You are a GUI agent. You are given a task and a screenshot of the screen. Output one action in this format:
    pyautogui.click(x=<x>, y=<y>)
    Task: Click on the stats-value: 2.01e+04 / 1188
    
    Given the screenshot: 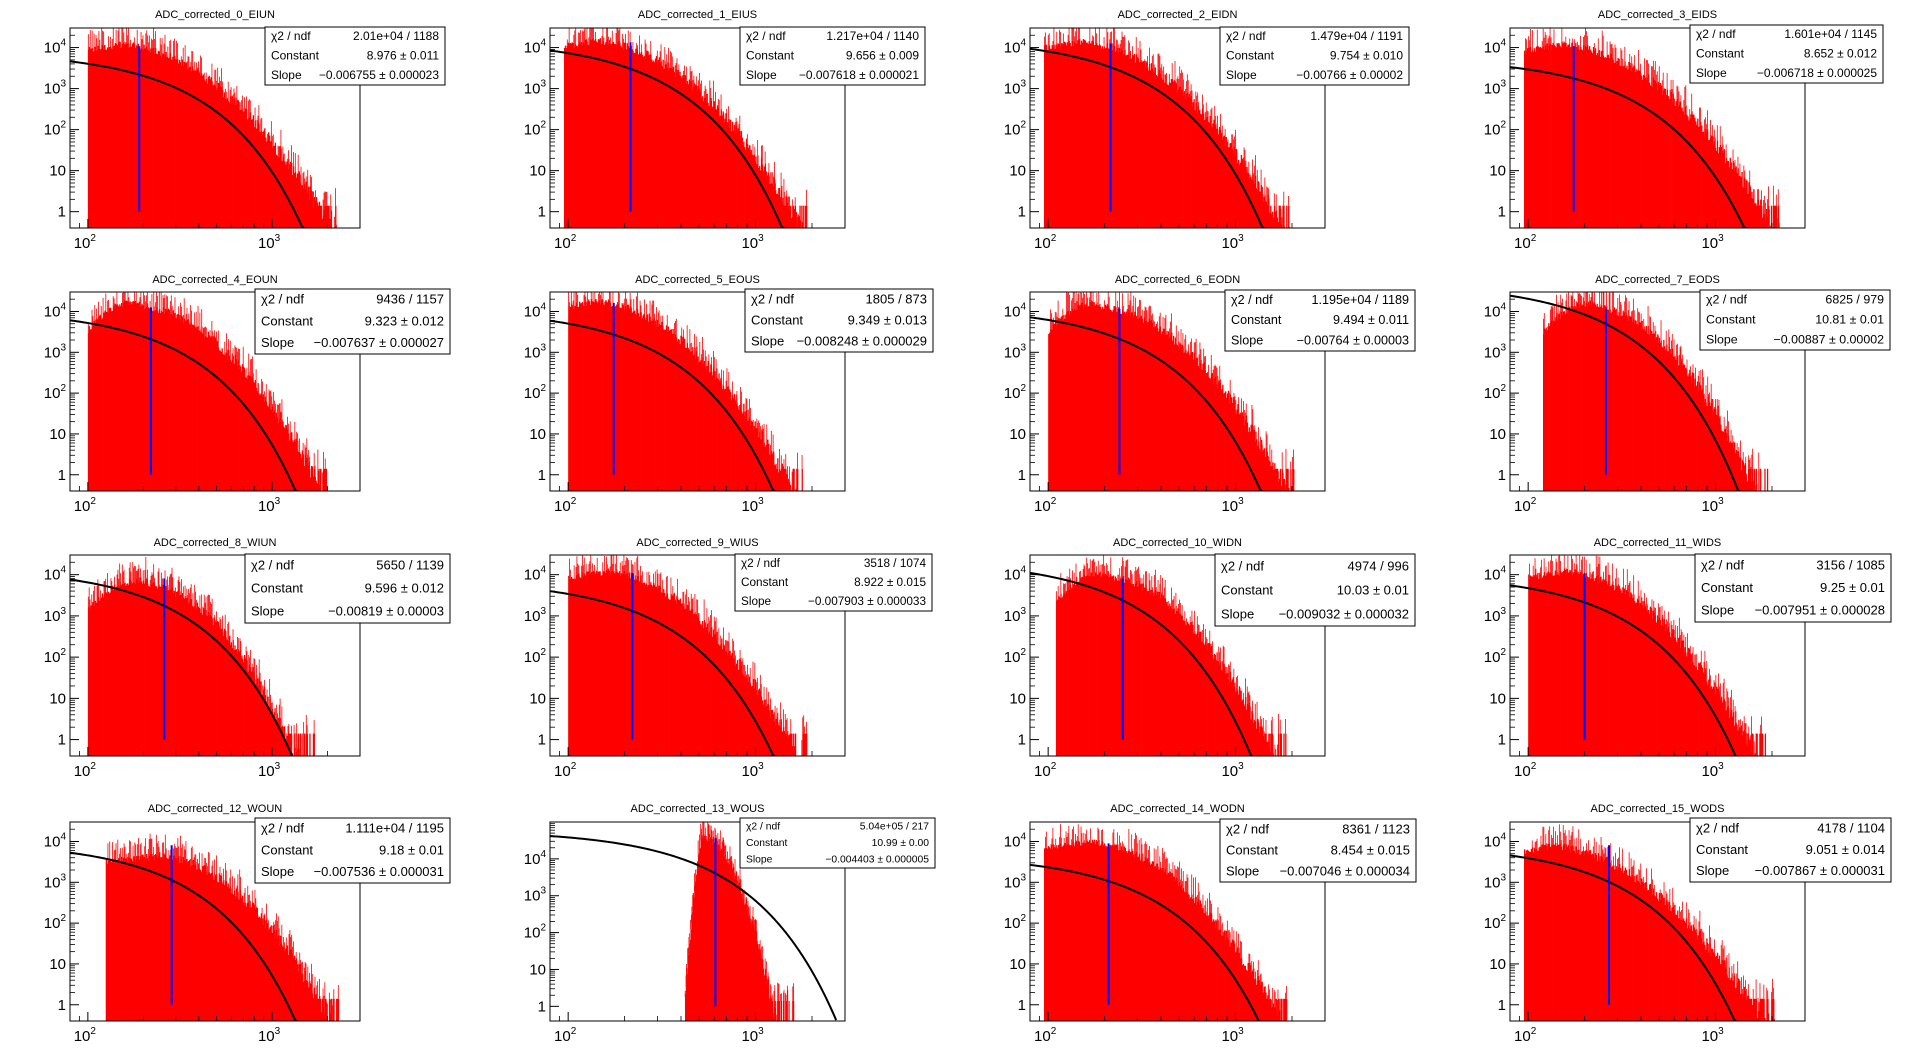 What is the action you would take?
    pyautogui.click(x=396, y=36)
    